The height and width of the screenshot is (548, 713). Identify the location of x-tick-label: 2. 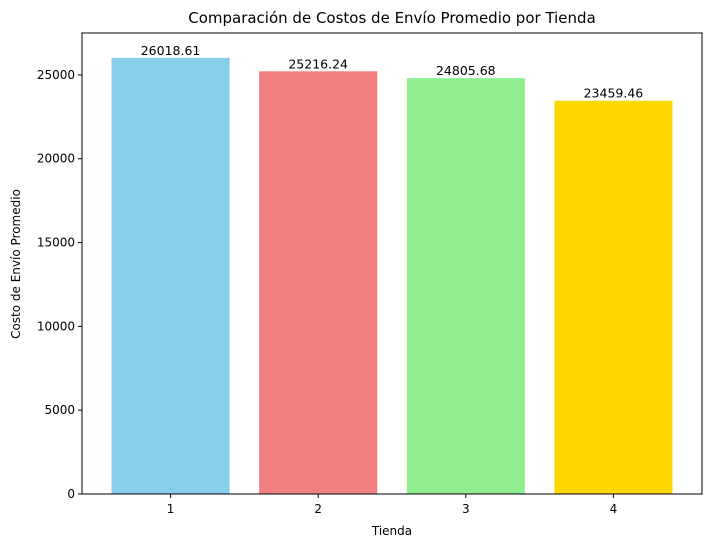
(318, 509).